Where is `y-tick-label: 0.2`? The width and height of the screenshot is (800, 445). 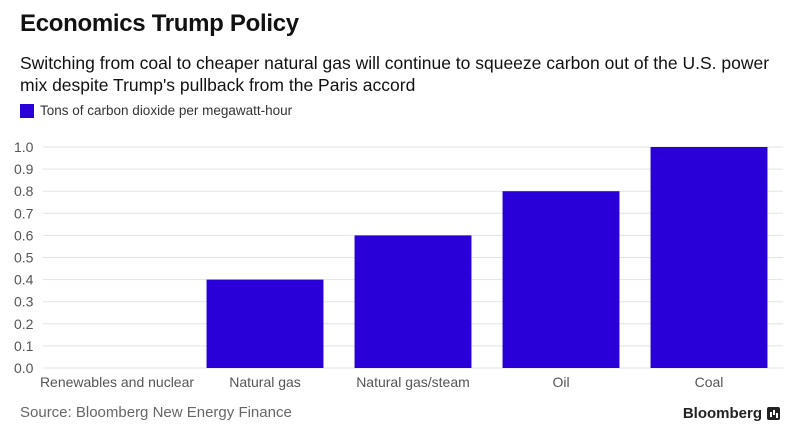
y-tick-label: 0.2 is located at coordinates (24, 324).